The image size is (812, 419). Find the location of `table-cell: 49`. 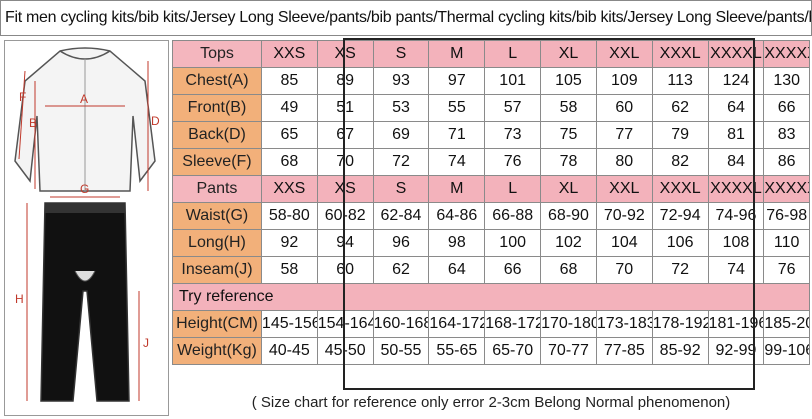

table-cell: 49 is located at coordinates (289, 108).